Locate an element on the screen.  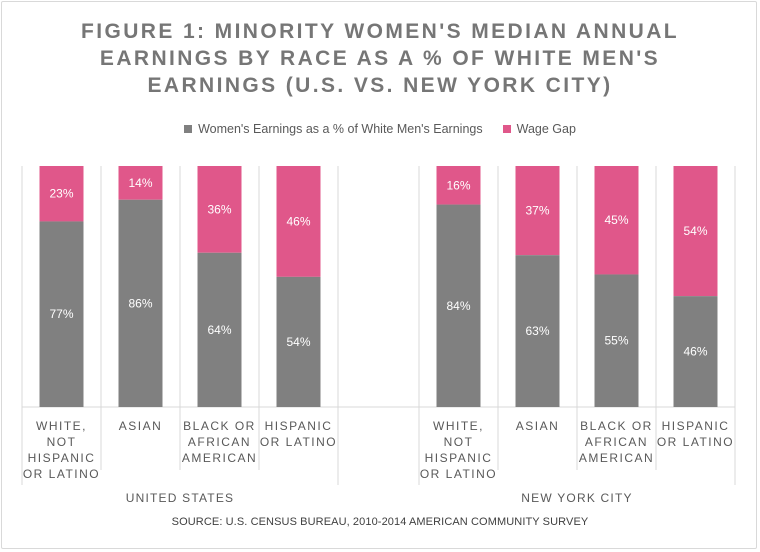
data-label-wage-gap: 23% is located at coordinates (61, 194).